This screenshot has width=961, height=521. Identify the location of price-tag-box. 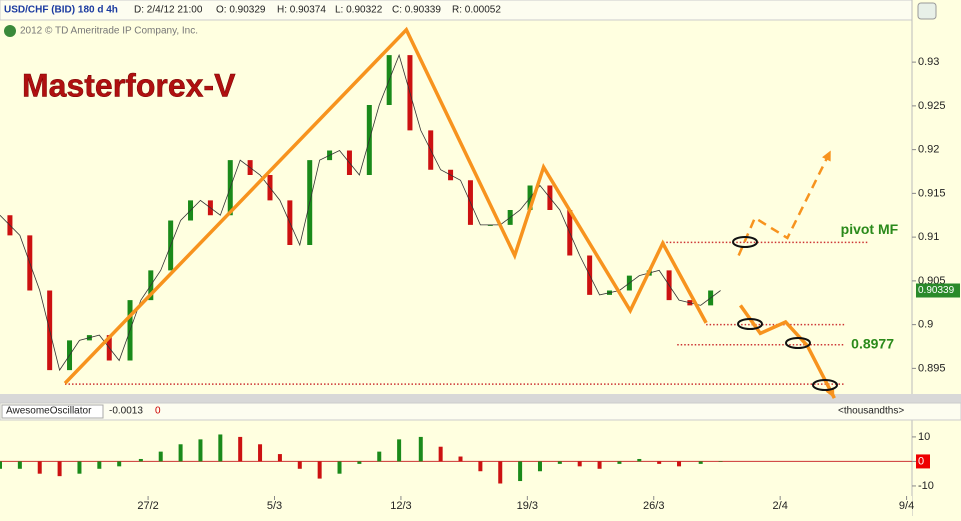
(938, 290).